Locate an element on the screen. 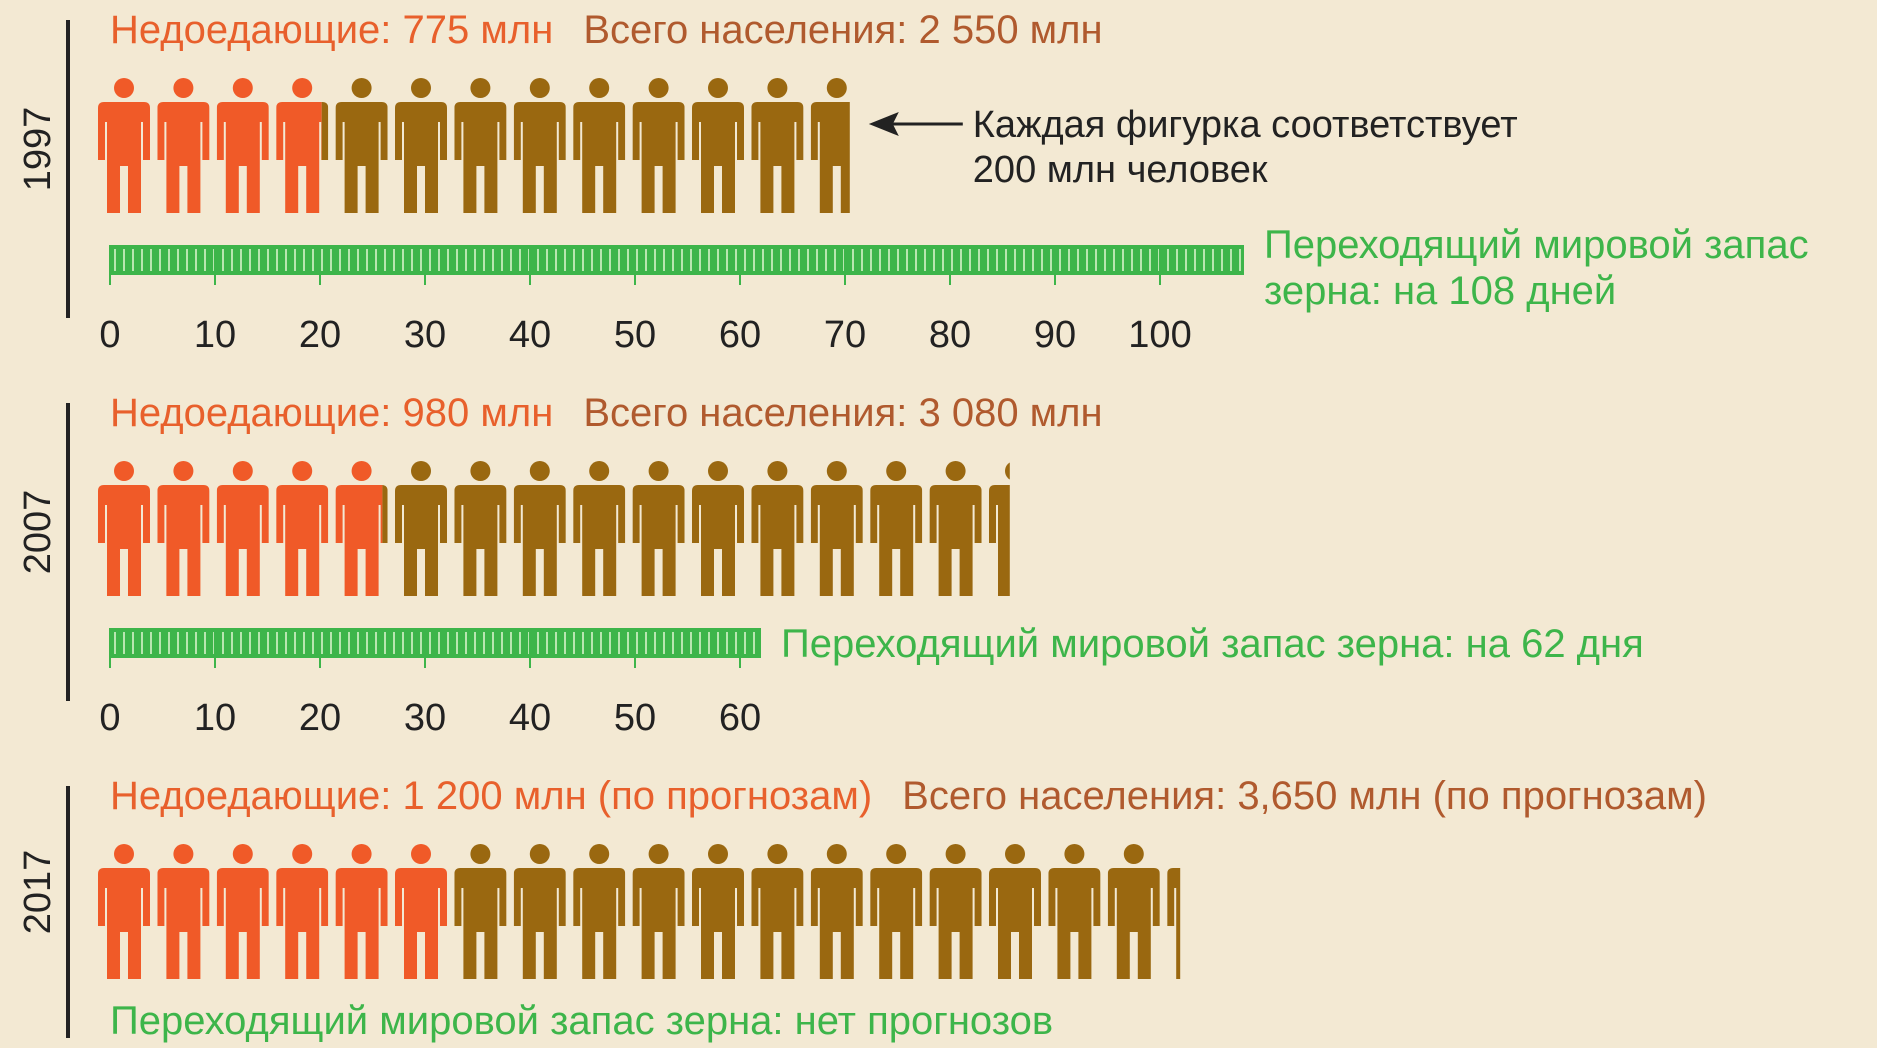 The image size is (1877, 1048). x-tick-label: 60 is located at coordinates (740, 718).